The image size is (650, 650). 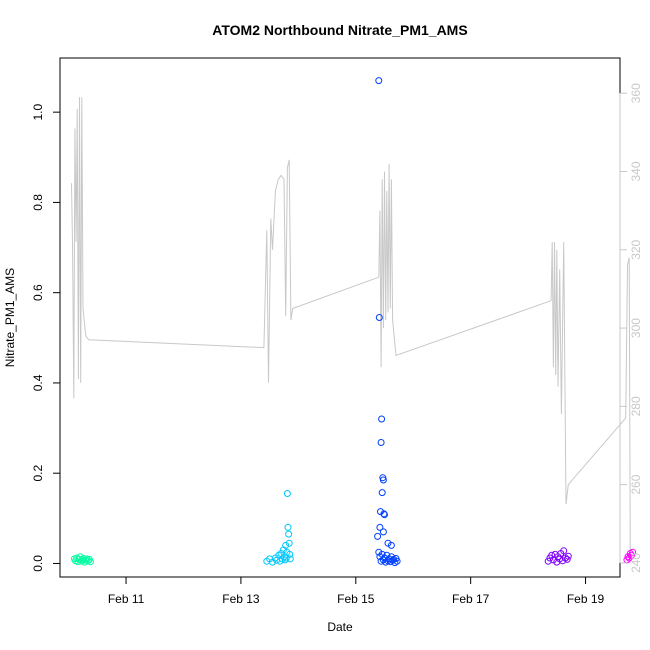 What do you see at coordinates (636, 328) in the screenshot?
I see `right-y-tick-label: 300` at bounding box center [636, 328].